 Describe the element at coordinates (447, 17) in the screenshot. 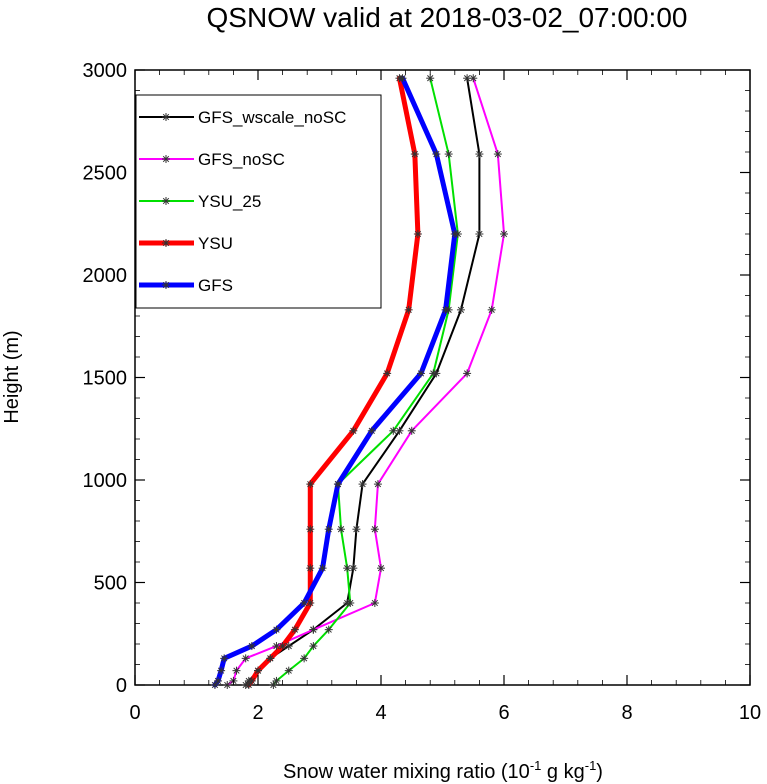

I see `chart-title: QSNOW valid at 2018-03-02_07:00:00` at that location.